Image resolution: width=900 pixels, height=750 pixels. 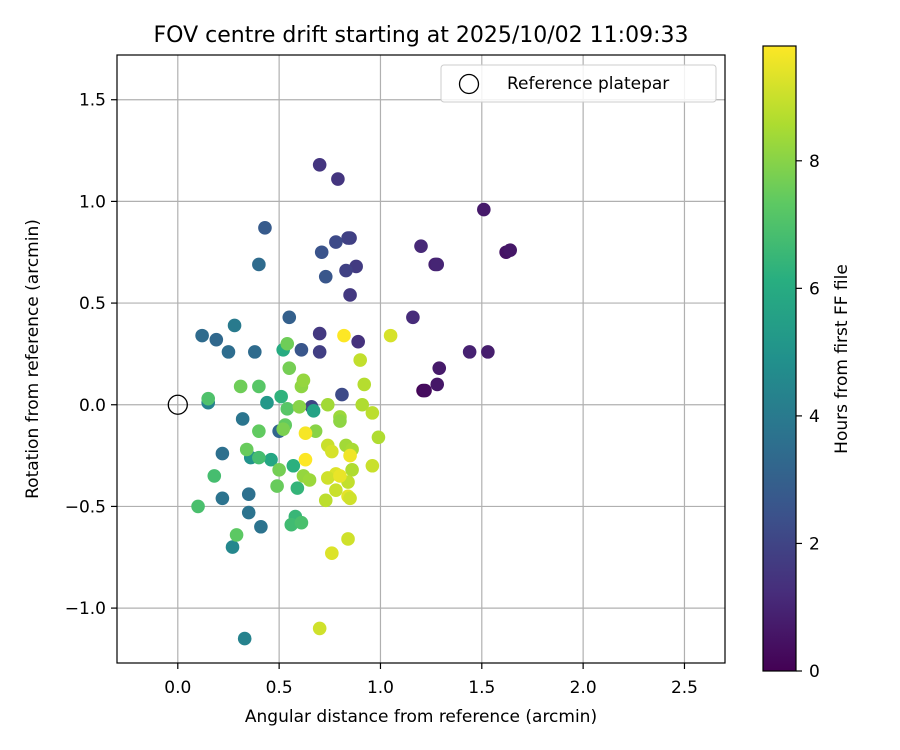 I want to click on reference-platepar-marker, so click(x=177, y=404).